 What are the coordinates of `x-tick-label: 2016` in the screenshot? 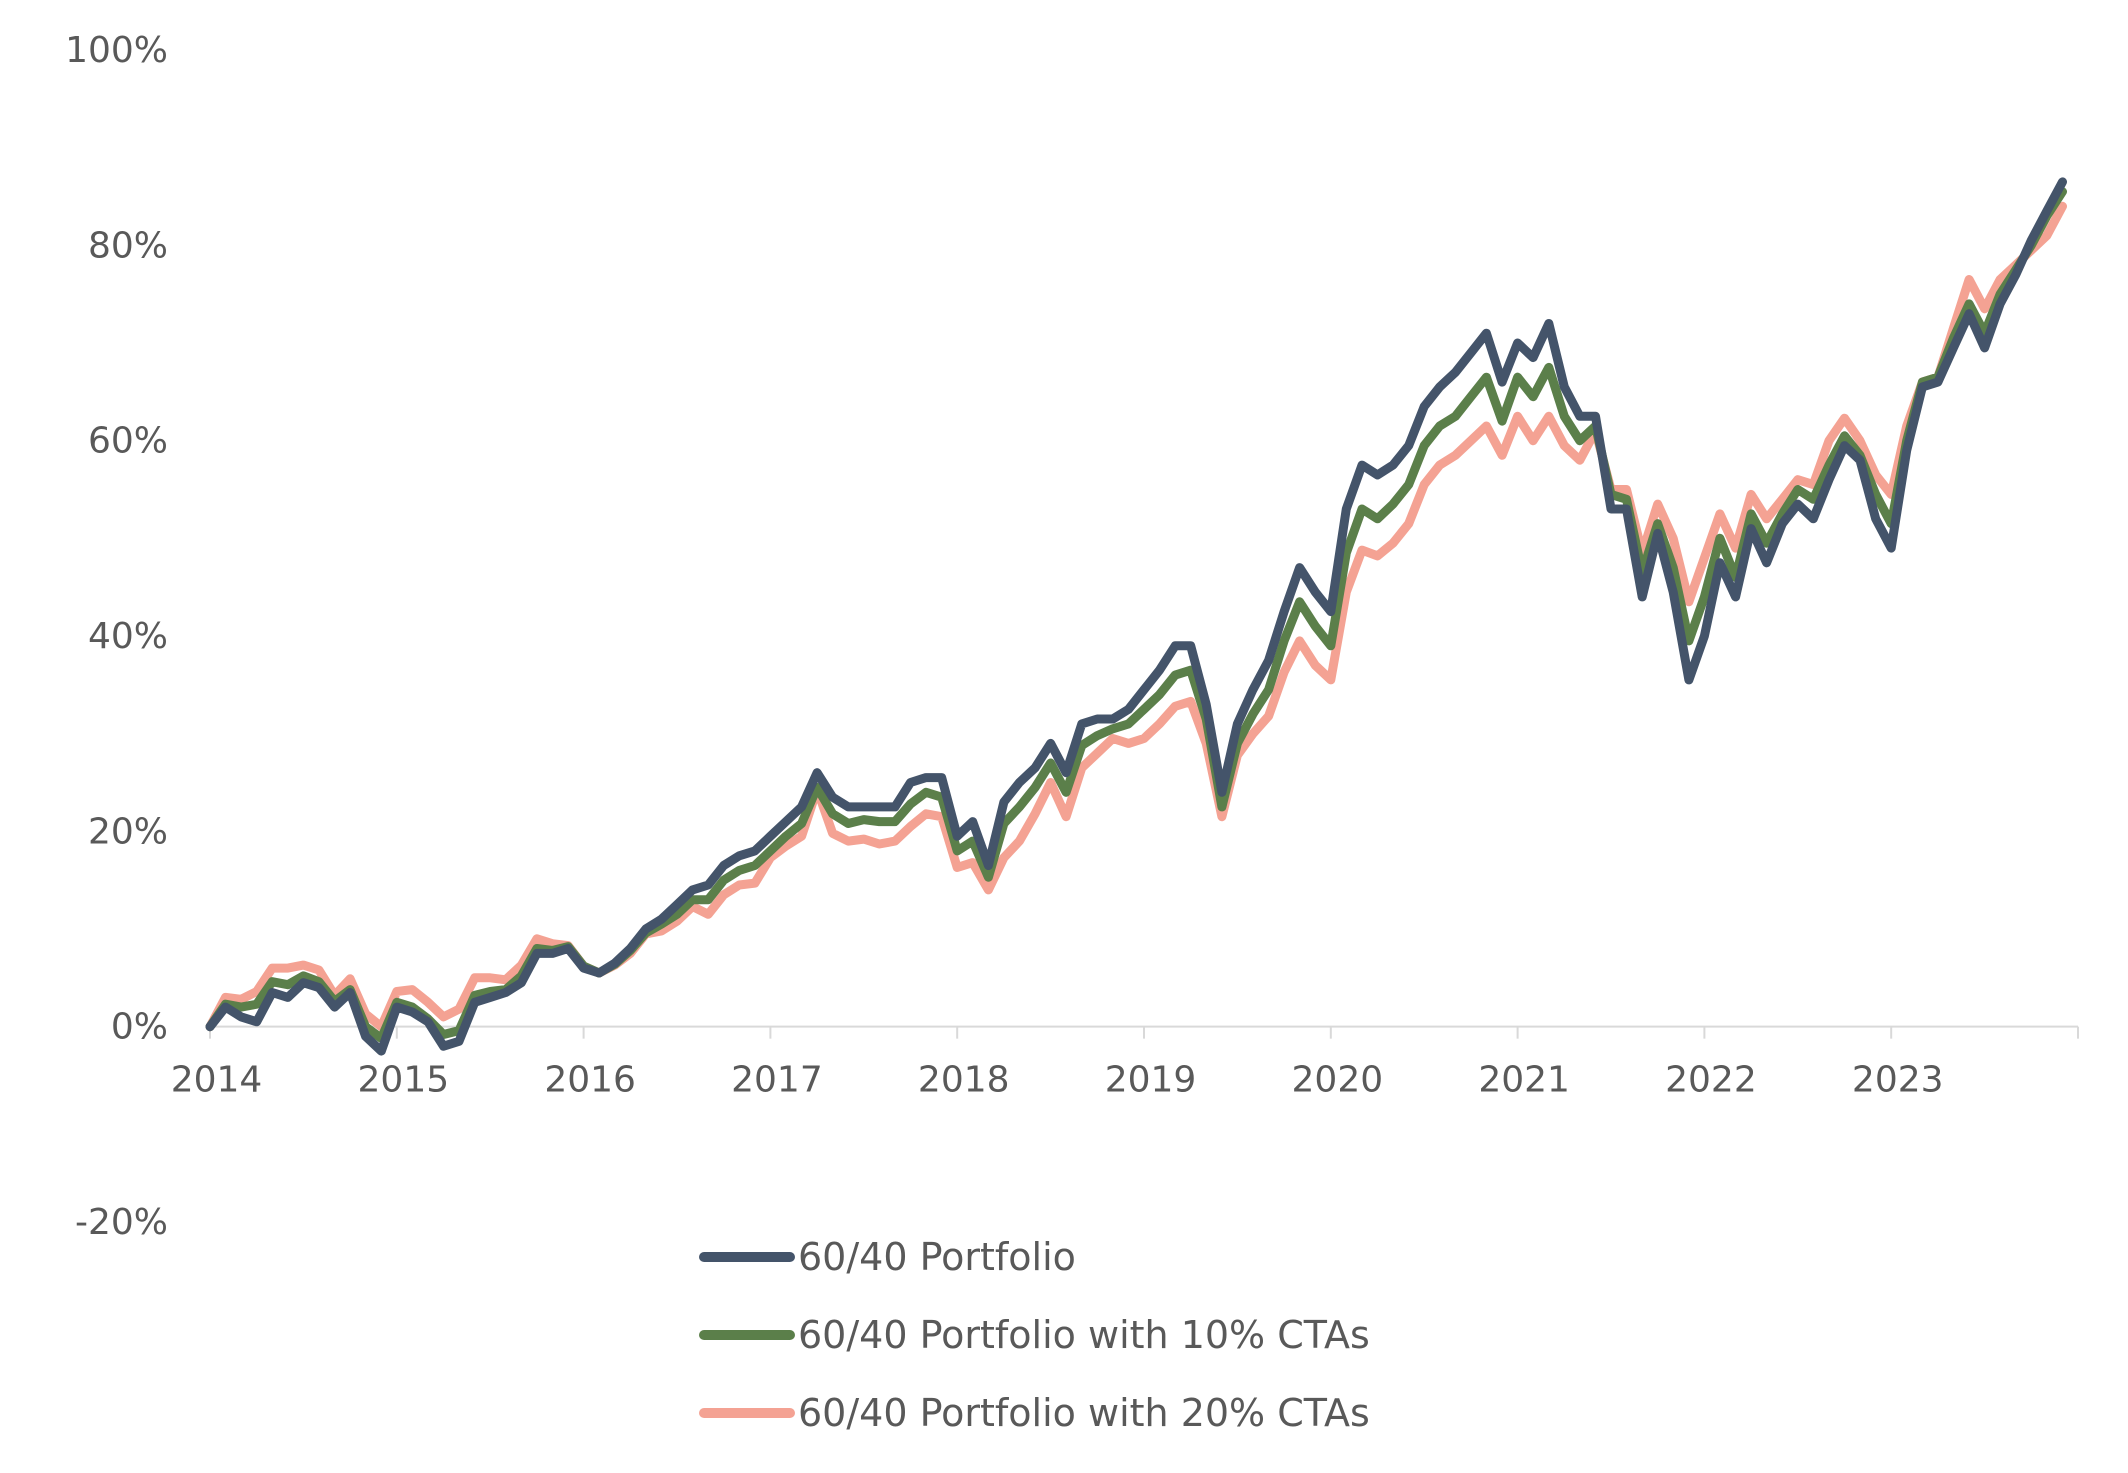 It's located at (590, 1080).